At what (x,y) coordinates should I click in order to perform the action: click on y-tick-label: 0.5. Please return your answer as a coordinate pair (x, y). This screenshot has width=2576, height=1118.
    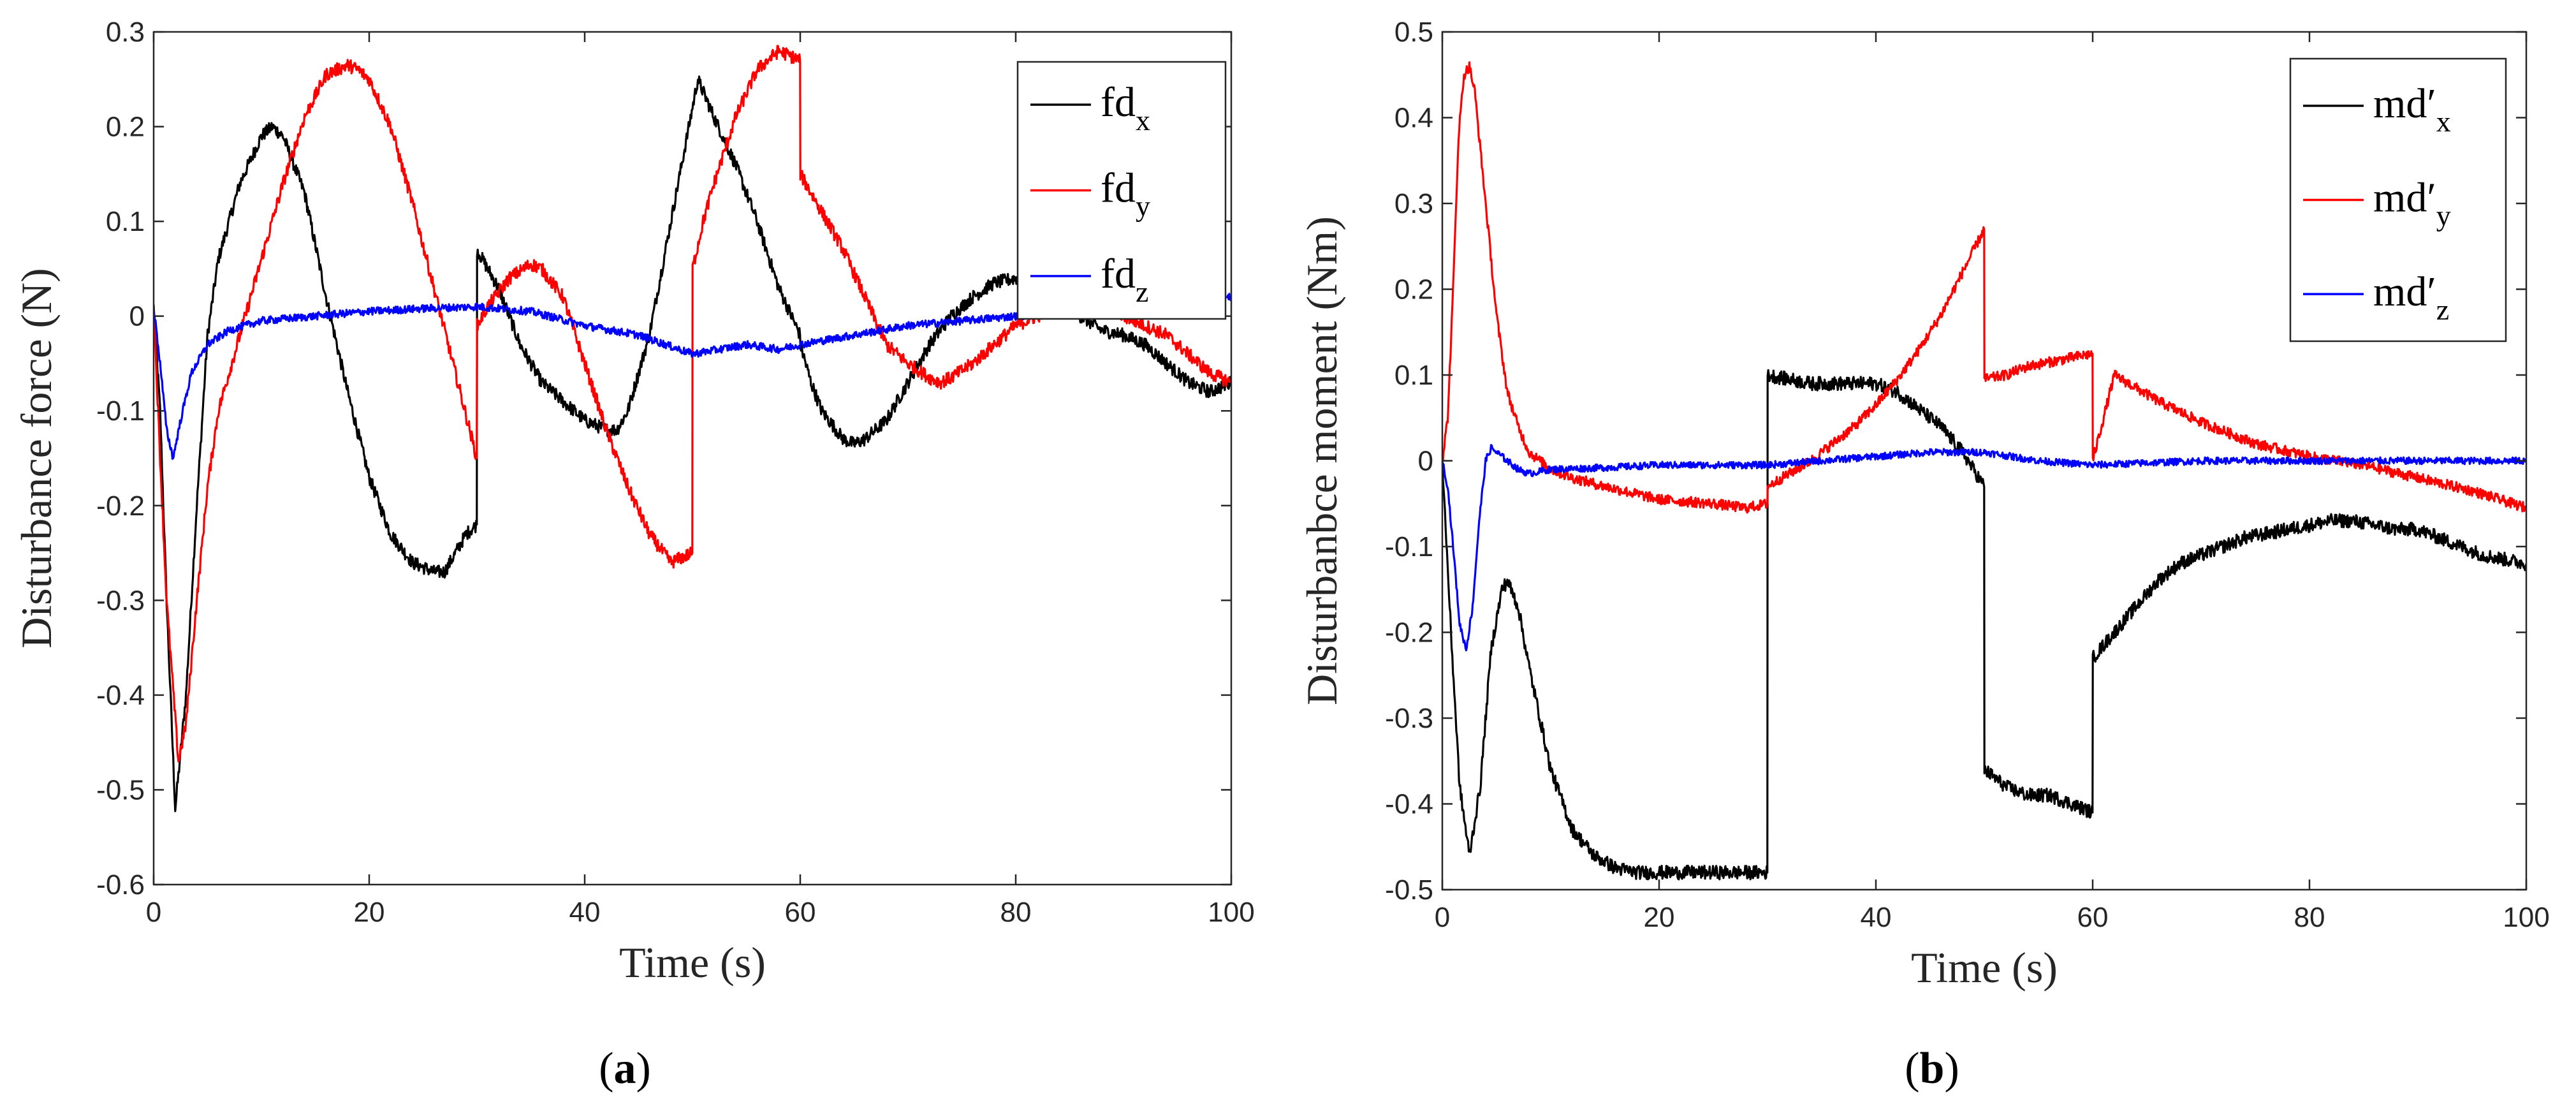
    Looking at the image, I should click on (1413, 32).